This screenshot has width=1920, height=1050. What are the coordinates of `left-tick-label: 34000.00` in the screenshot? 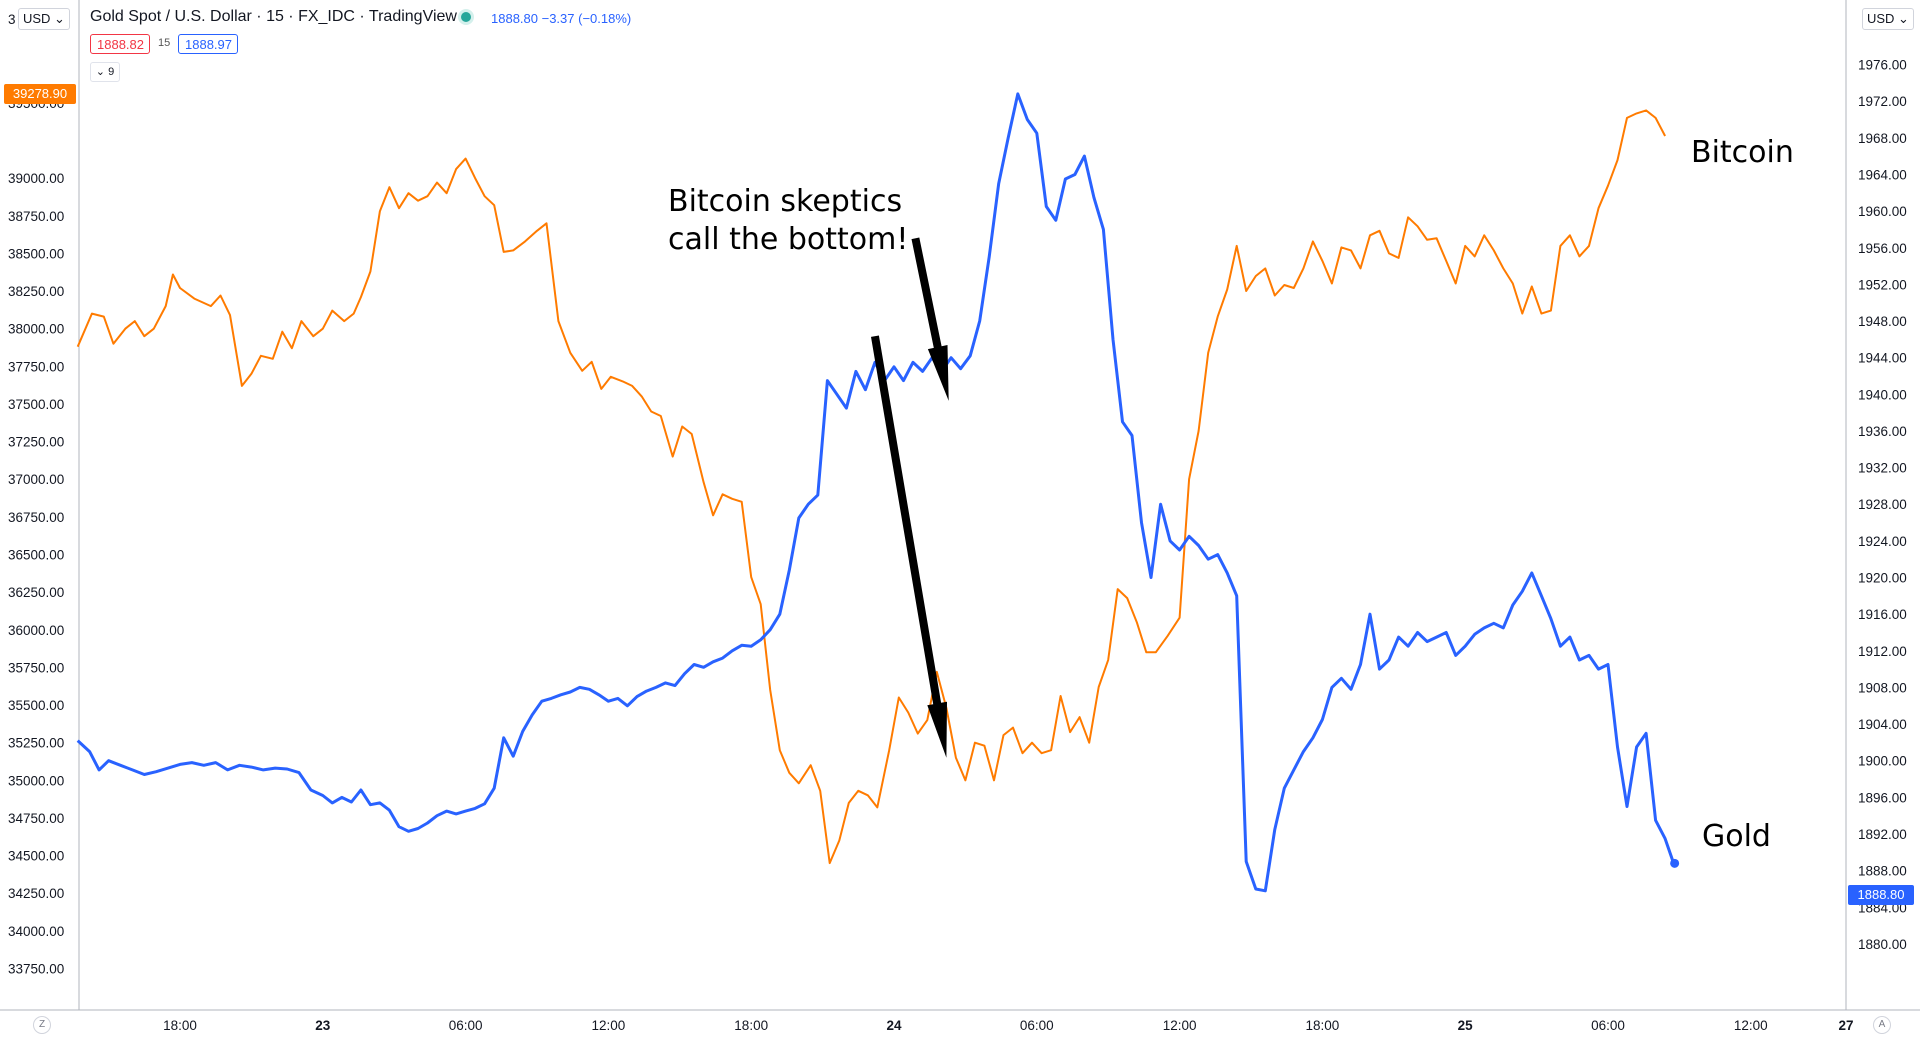 It's located at (36, 931).